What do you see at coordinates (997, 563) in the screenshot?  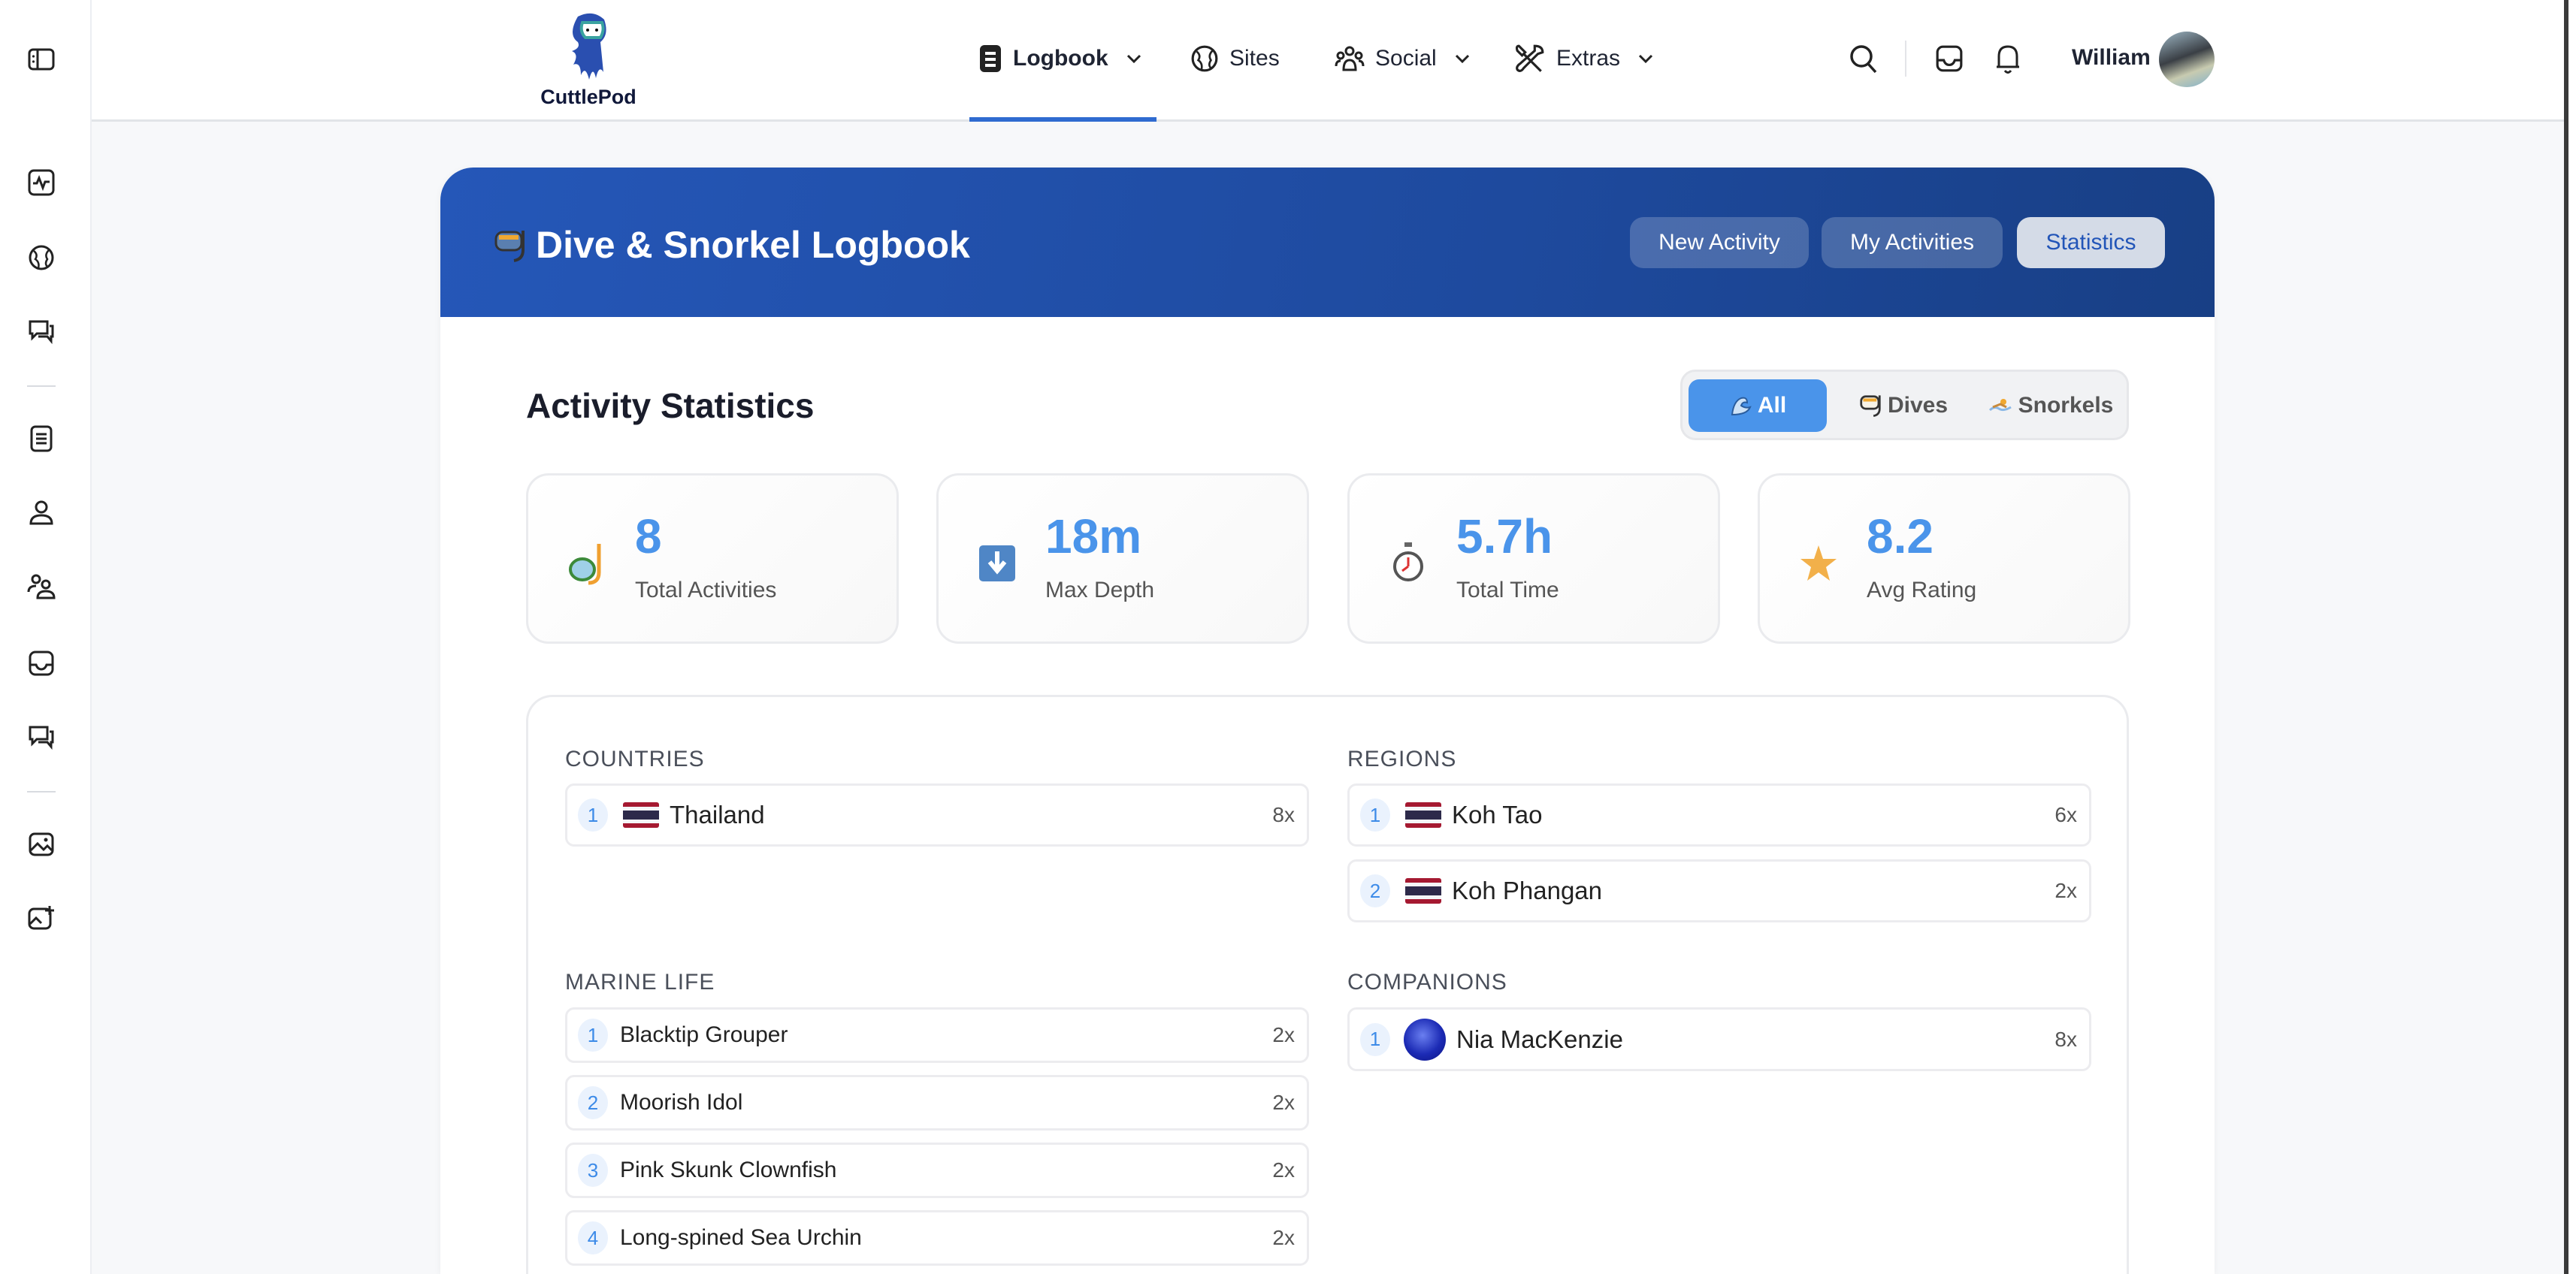 I see `down-arrow-icon` at bounding box center [997, 563].